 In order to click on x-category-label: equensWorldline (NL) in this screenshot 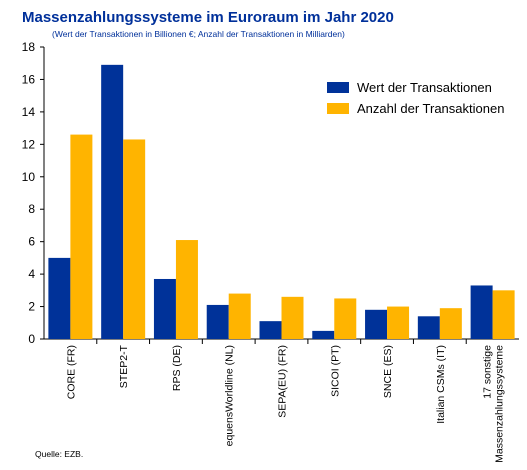, I will do `click(230, 395)`.